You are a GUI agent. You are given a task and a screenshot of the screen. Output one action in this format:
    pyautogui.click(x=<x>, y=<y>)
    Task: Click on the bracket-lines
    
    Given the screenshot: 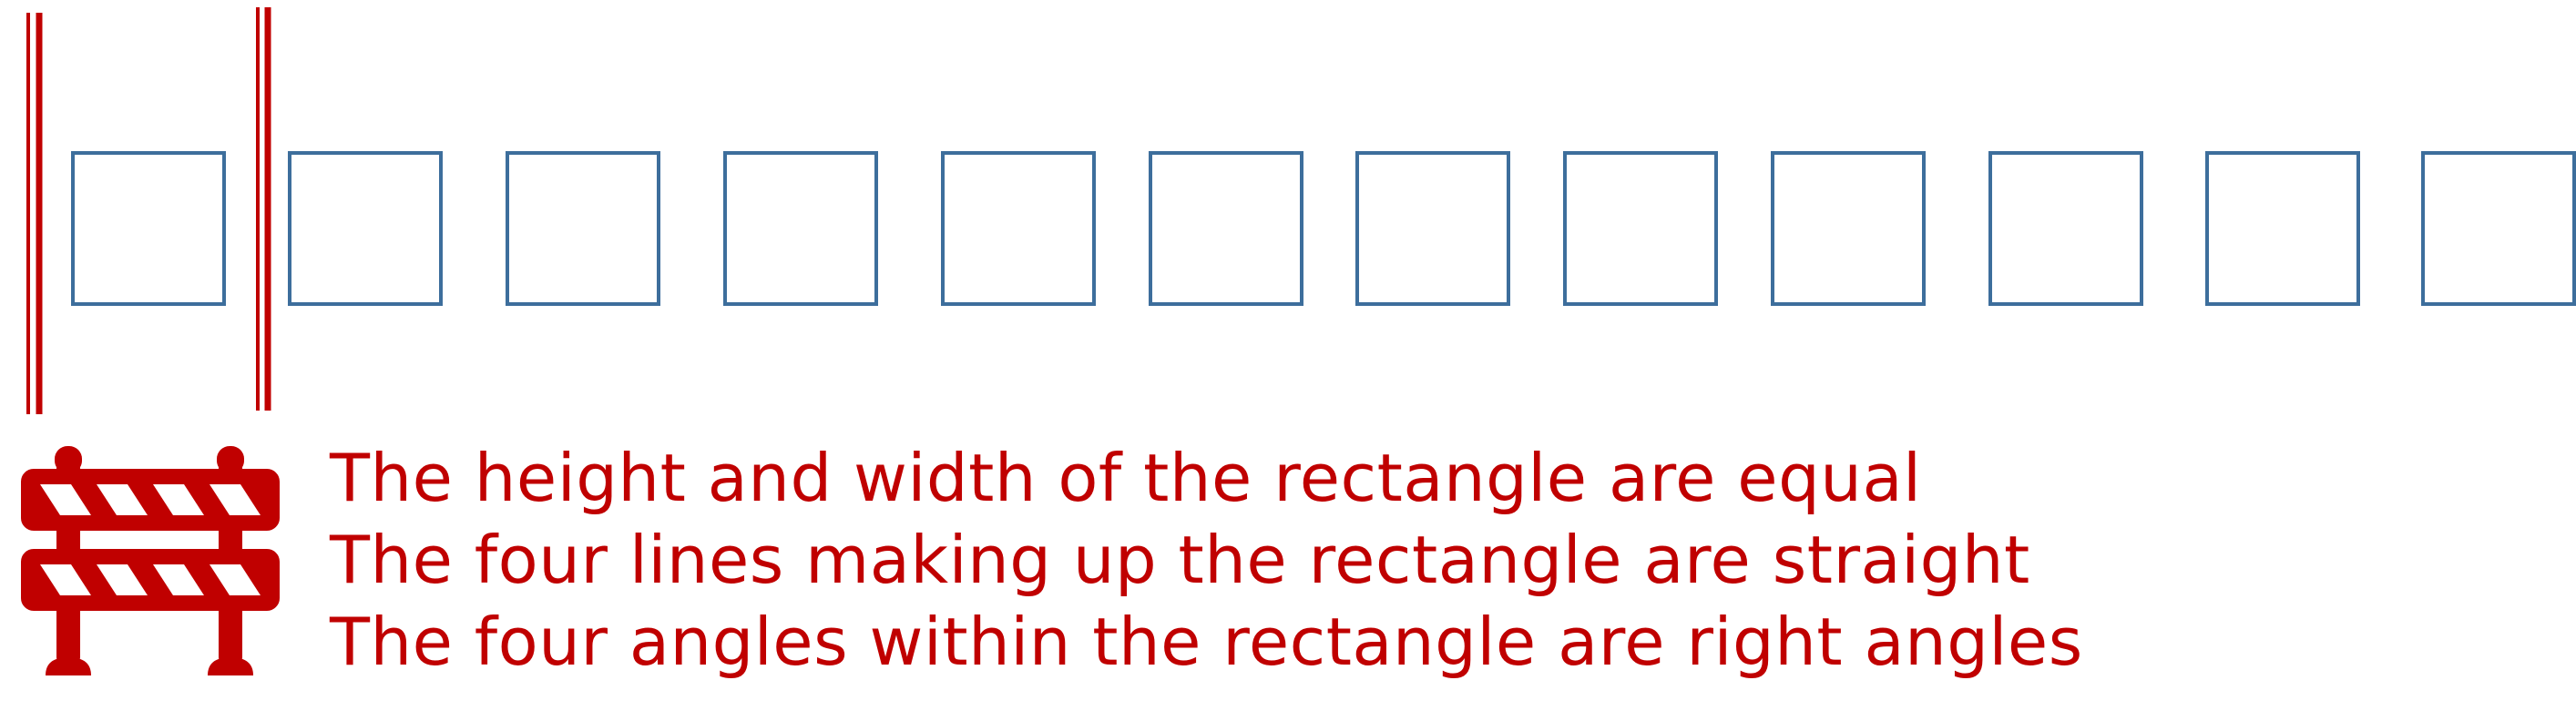 What is the action you would take?
    pyautogui.click(x=148, y=210)
    